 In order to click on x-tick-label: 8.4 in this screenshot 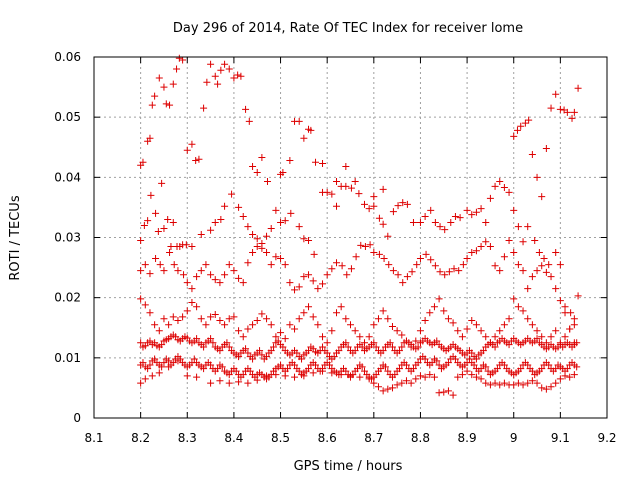, I will do `click(233, 438)`.